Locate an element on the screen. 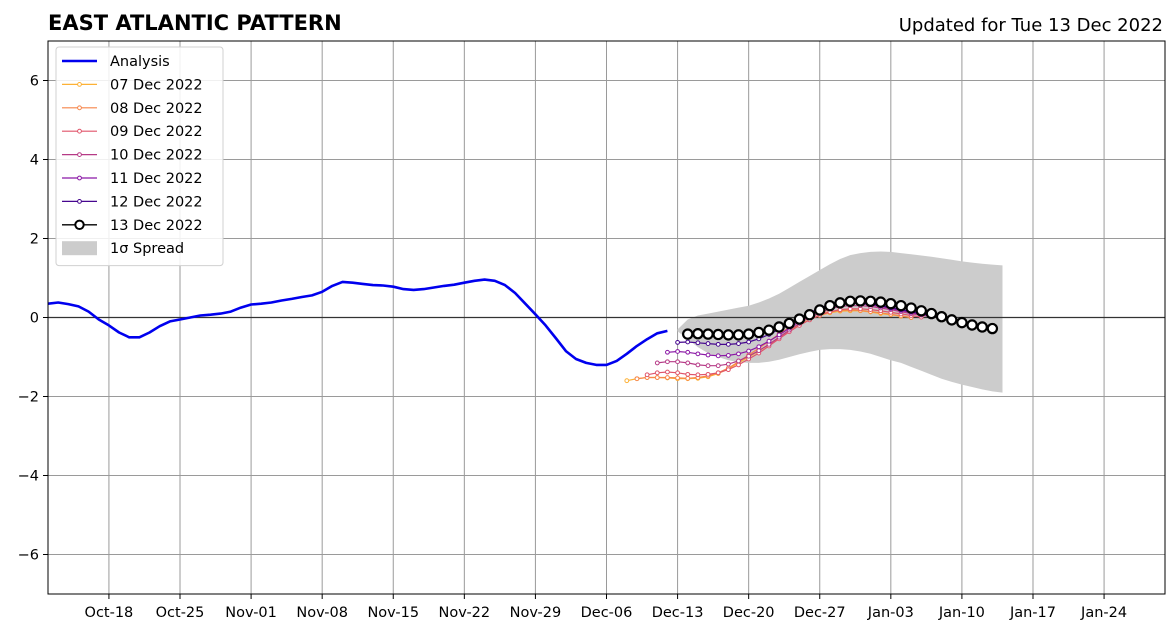  x-tick-label: Oct-25 is located at coordinates (180, 613).